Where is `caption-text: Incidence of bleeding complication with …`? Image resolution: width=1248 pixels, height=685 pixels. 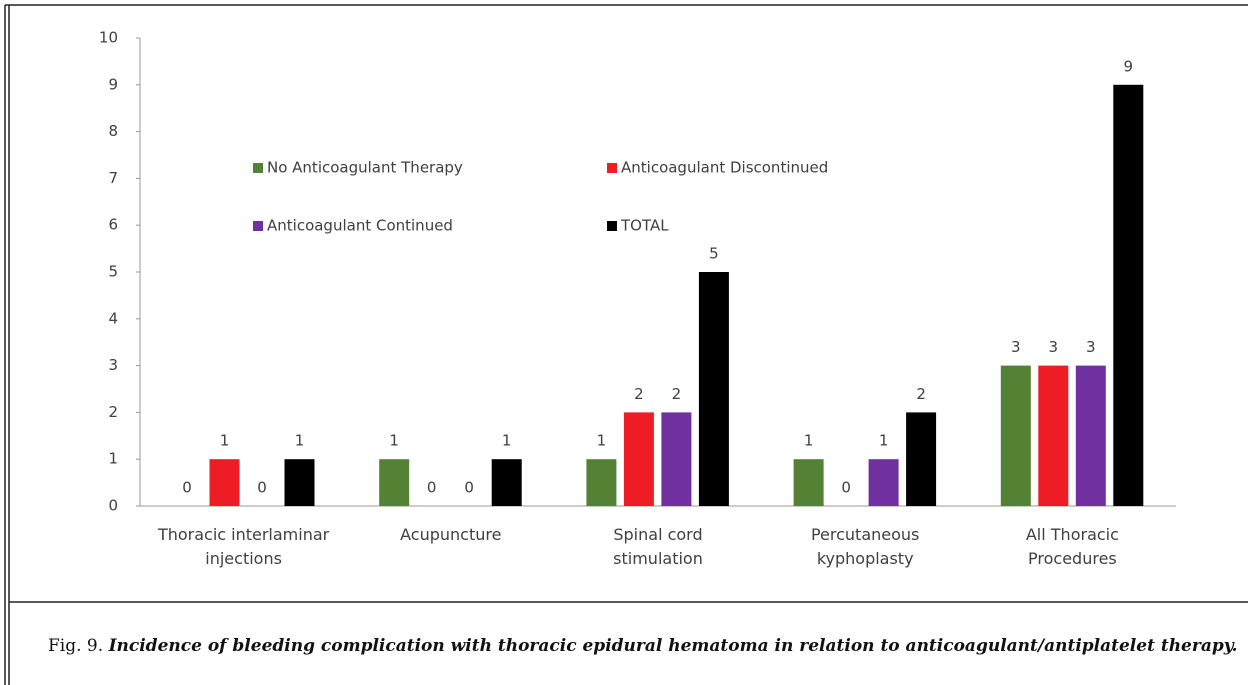 caption-text: Incidence of bleeding complication with … is located at coordinates (673, 646).